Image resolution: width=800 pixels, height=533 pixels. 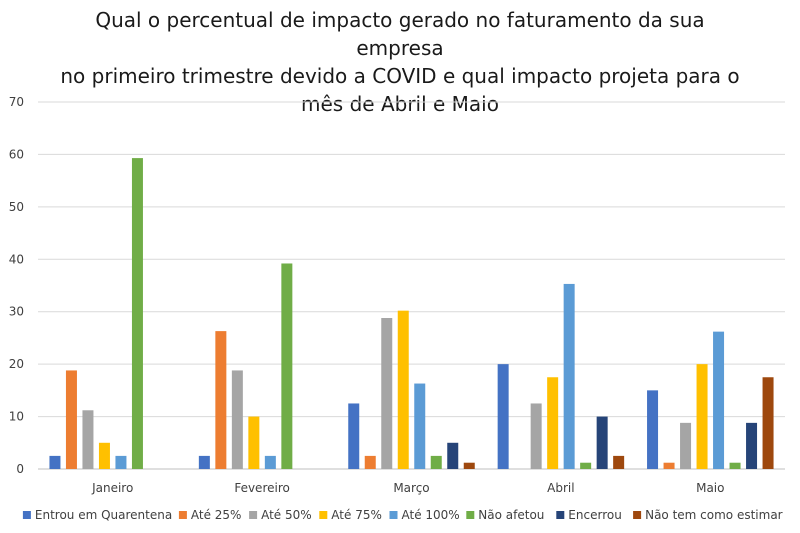 What do you see at coordinates (469, 465) in the screenshot?
I see `bar-março-7` at bounding box center [469, 465].